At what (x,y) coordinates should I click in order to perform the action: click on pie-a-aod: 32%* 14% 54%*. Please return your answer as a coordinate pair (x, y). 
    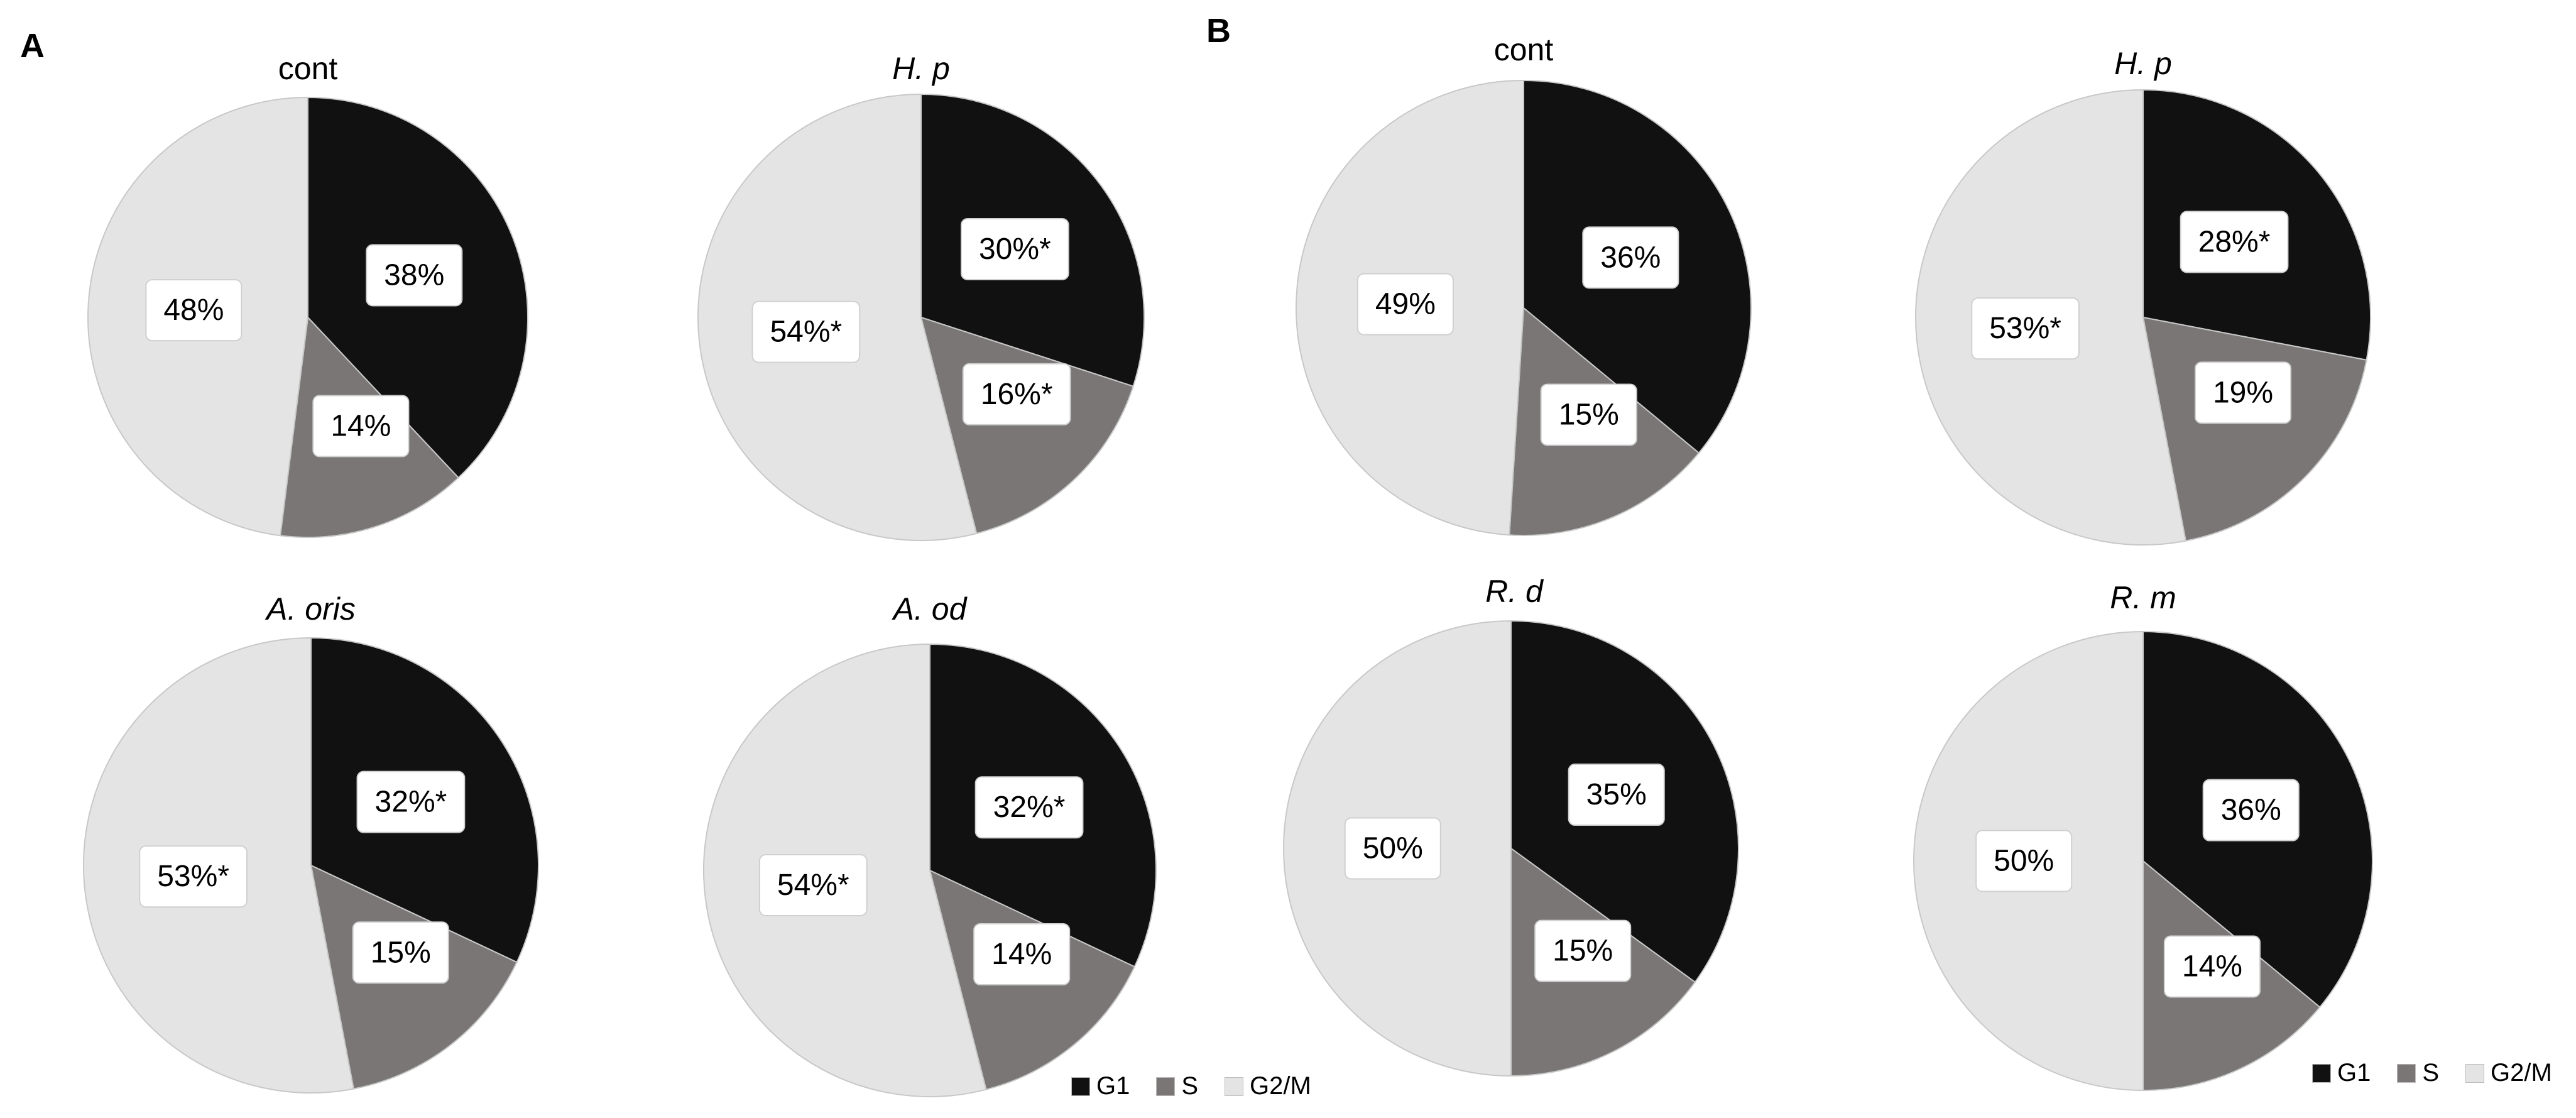
    Looking at the image, I should click on (930, 870).